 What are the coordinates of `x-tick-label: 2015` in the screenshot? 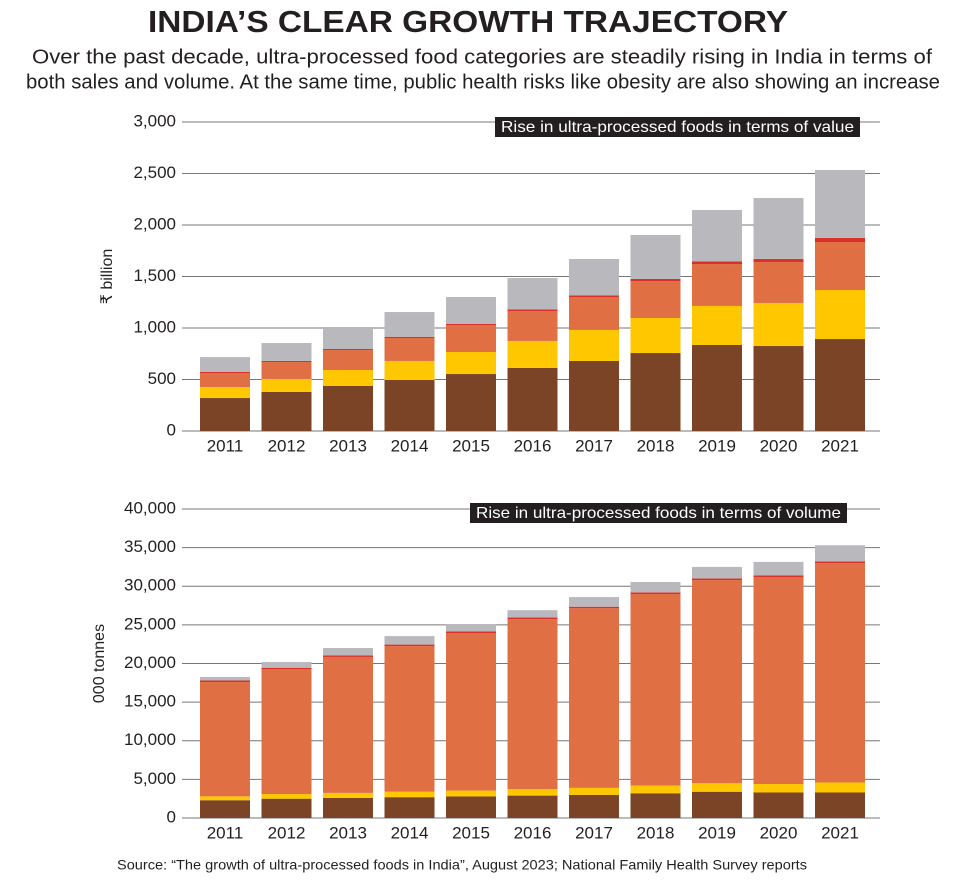 It's located at (471, 445).